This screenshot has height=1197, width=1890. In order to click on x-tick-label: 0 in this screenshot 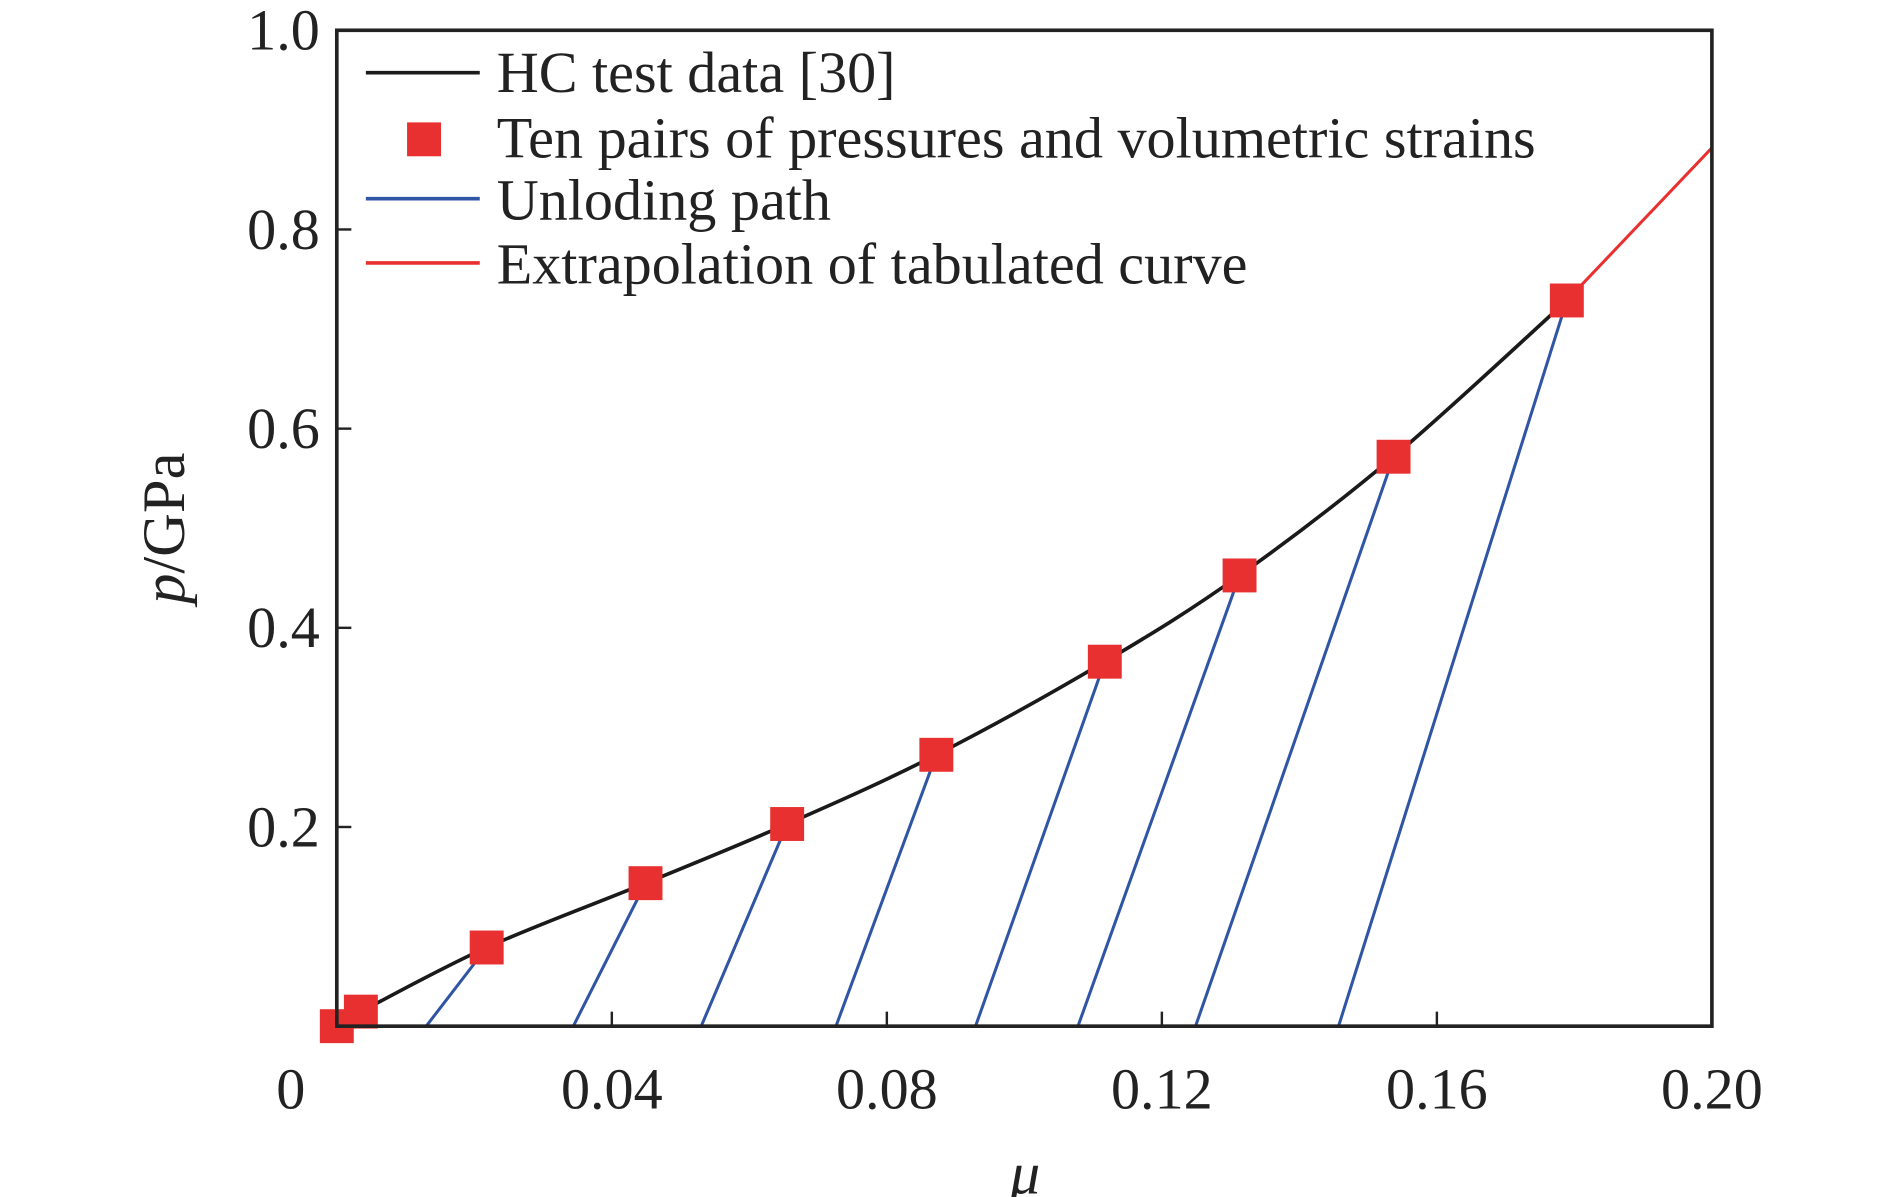, I will do `click(290, 1089)`.